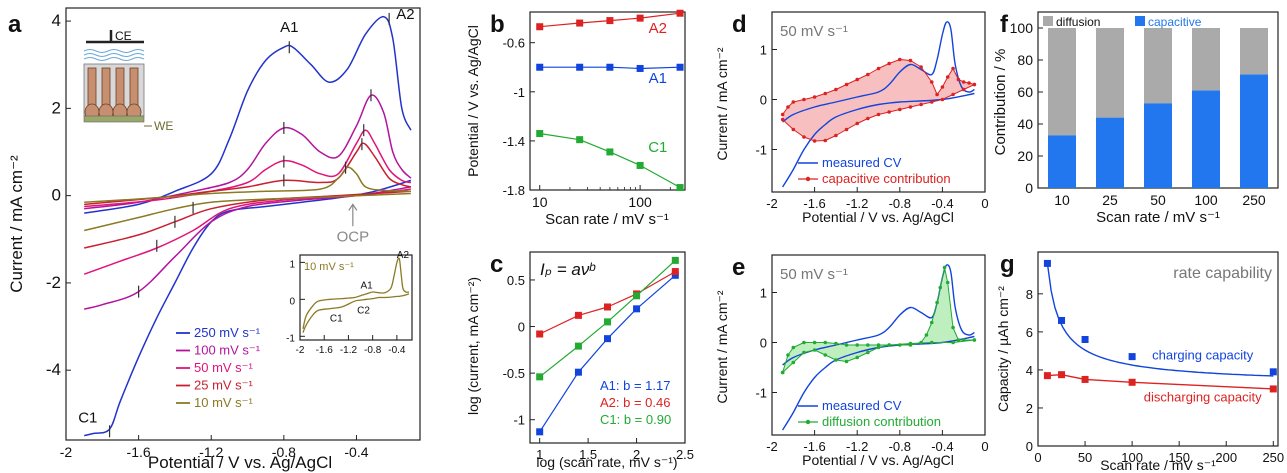 The width and height of the screenshot is (1287, 473). I want to click on y-axis-label: Current / mA cm⁻², so click(16, 224).